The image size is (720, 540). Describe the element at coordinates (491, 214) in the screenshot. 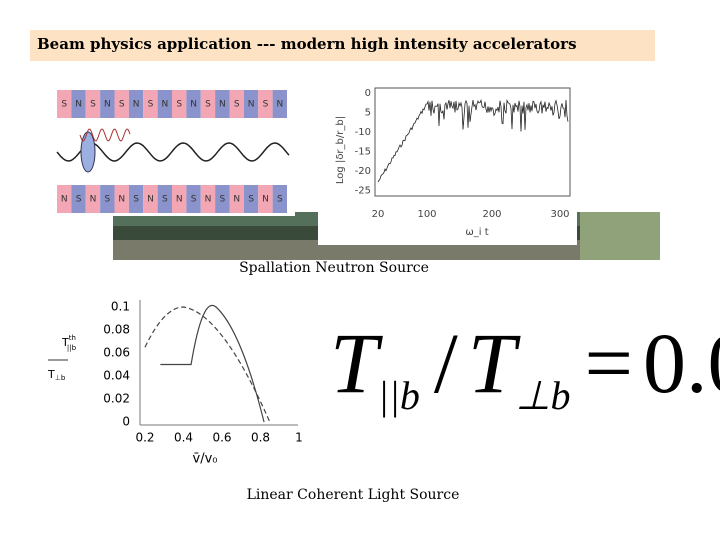

I see `x-tick-label: 200` at that location.